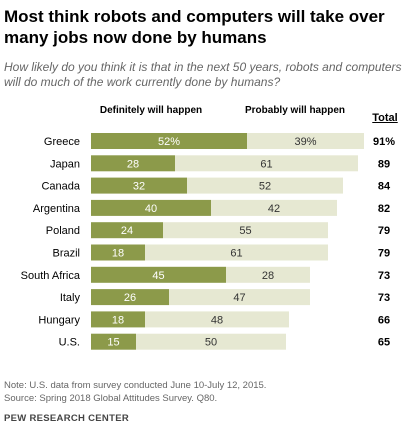 The image size is (416, 435). What do you see at coordinates (384, 276) in the screenshot?
I see `total-label-south-africa: 73` at bounding box center [384, 276].